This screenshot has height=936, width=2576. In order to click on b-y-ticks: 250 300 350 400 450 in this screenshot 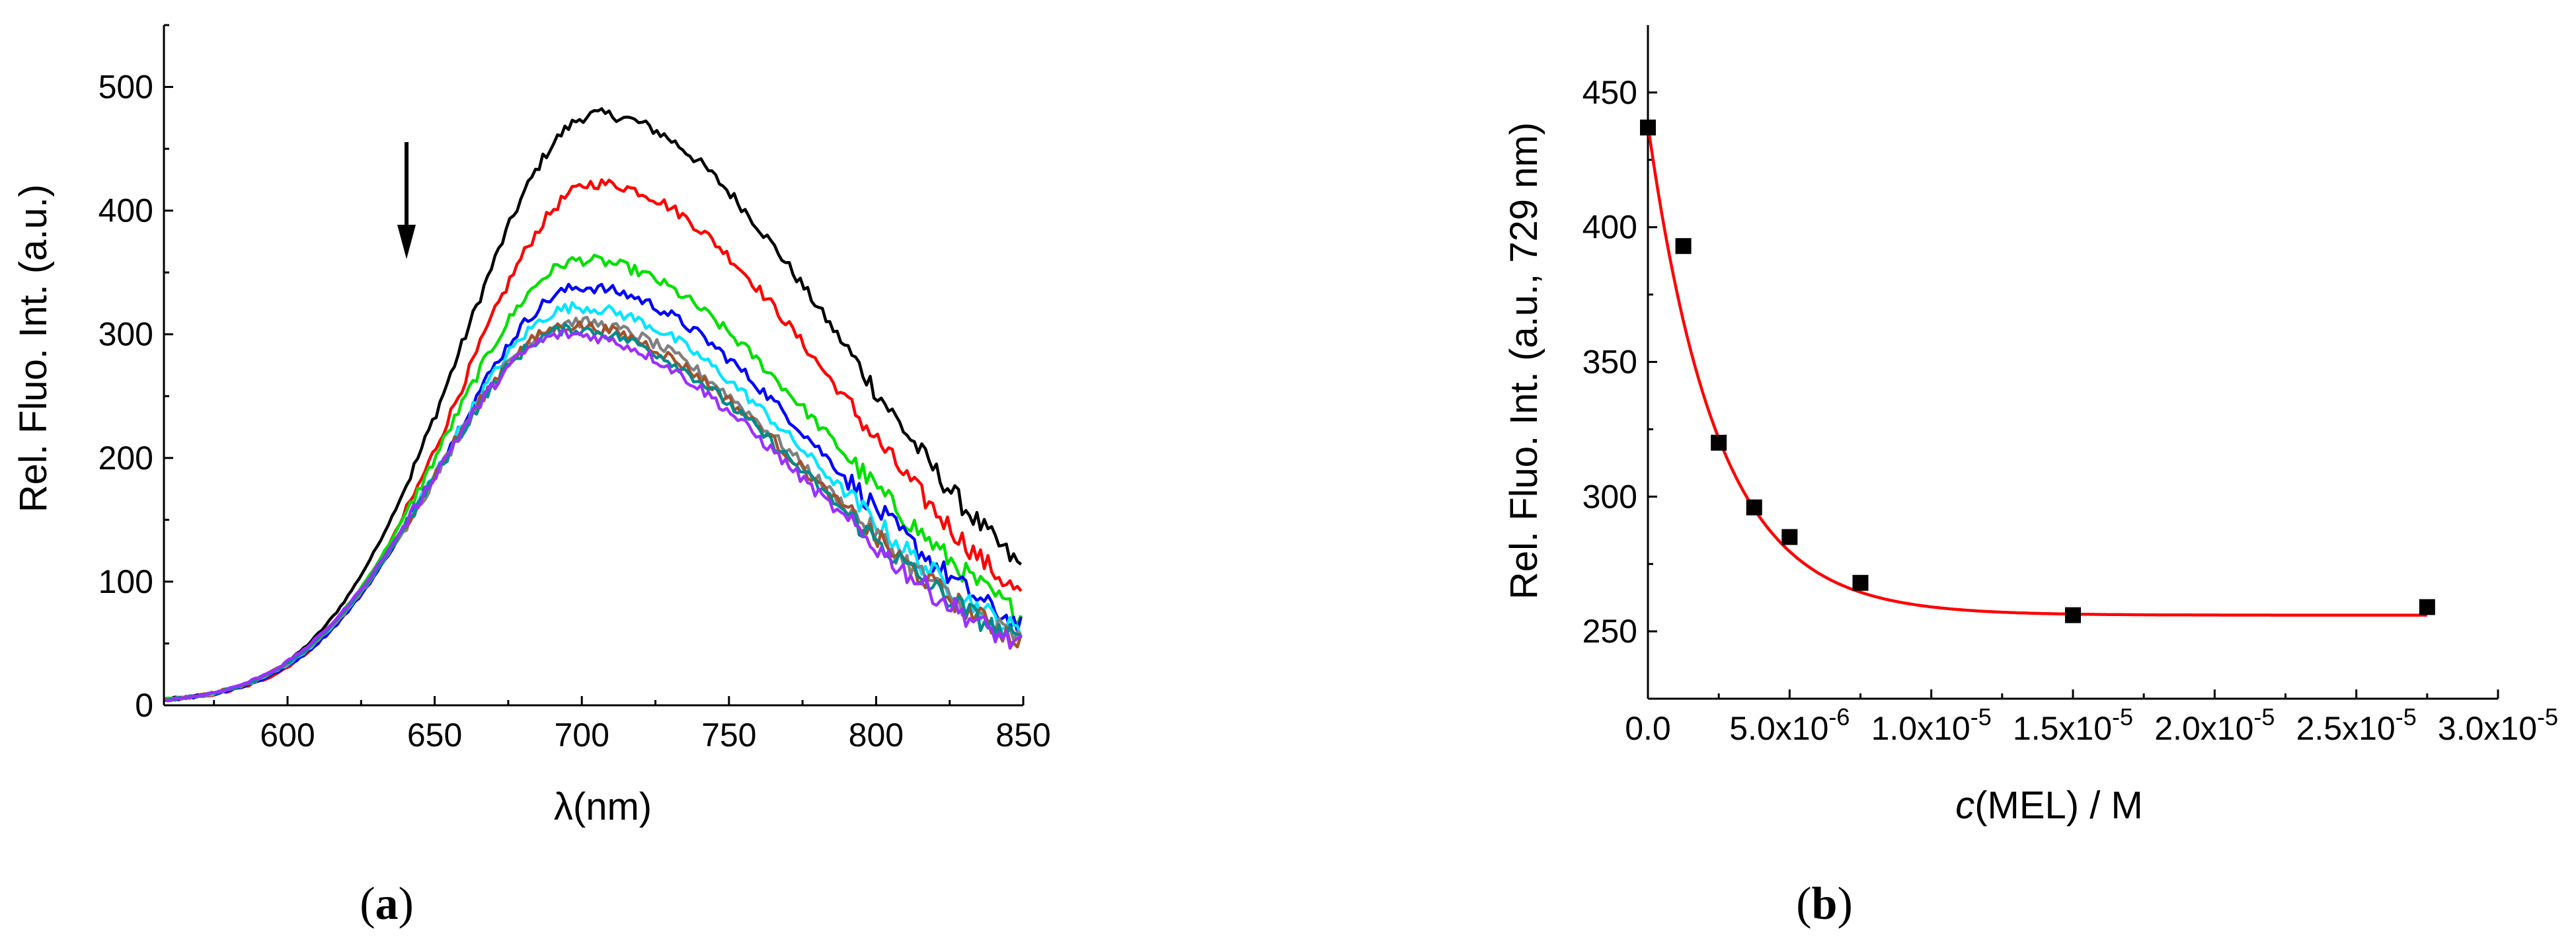, I will do `click(1619, 362)`.